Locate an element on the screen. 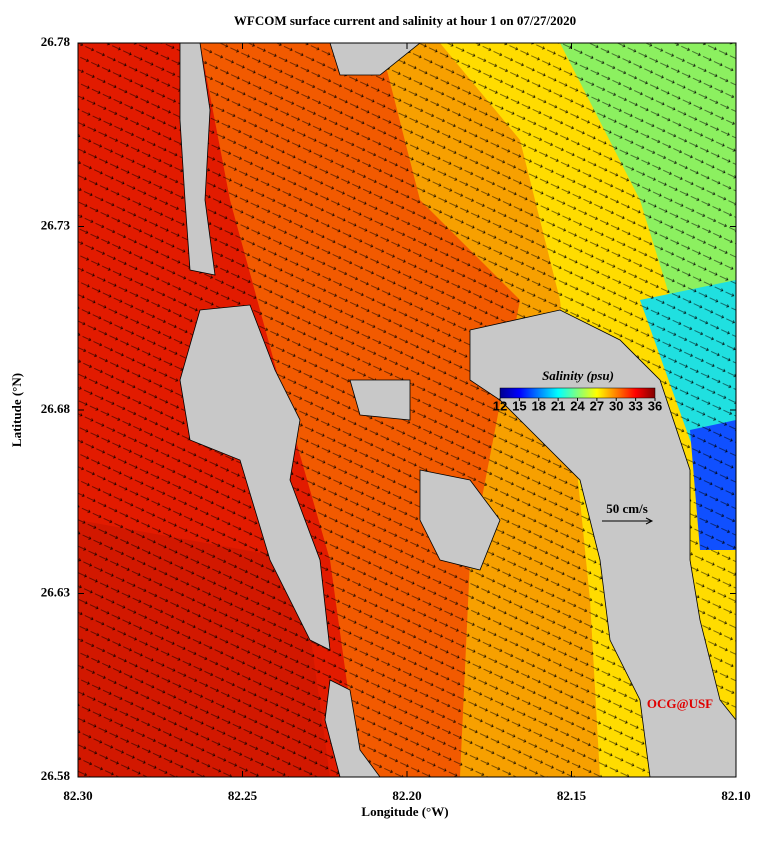  x-tick-label: 82.25 is located at coordinates (243, 795).